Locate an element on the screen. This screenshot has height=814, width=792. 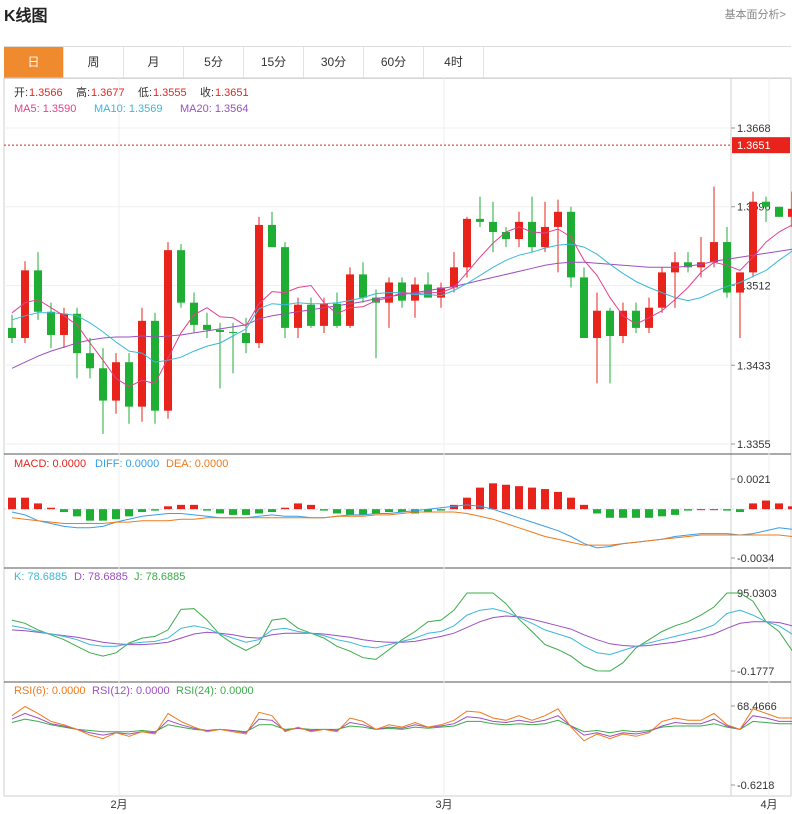
high-value: 1.3677 is located at coordinates (108, 93).